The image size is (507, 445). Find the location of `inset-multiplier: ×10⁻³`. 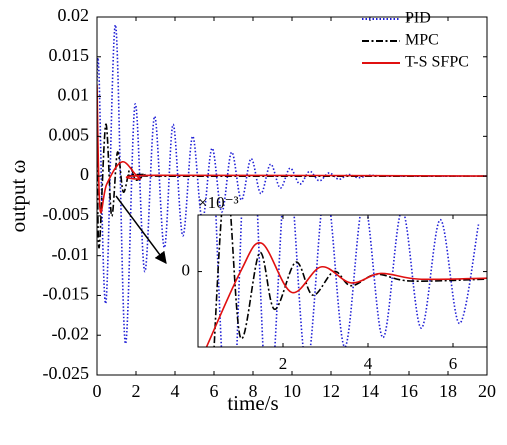

inset-multiplier: ×10⁻³ is located at coordinates (218, 202).